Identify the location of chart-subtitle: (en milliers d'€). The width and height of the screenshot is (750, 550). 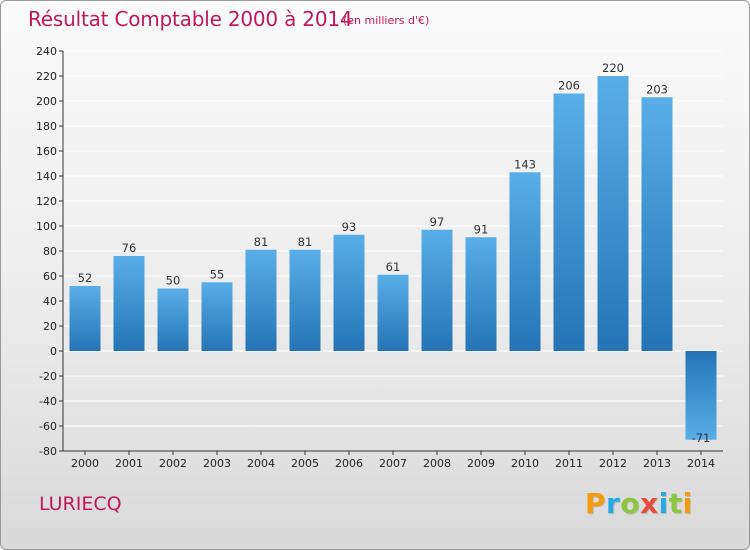
(386, 20).